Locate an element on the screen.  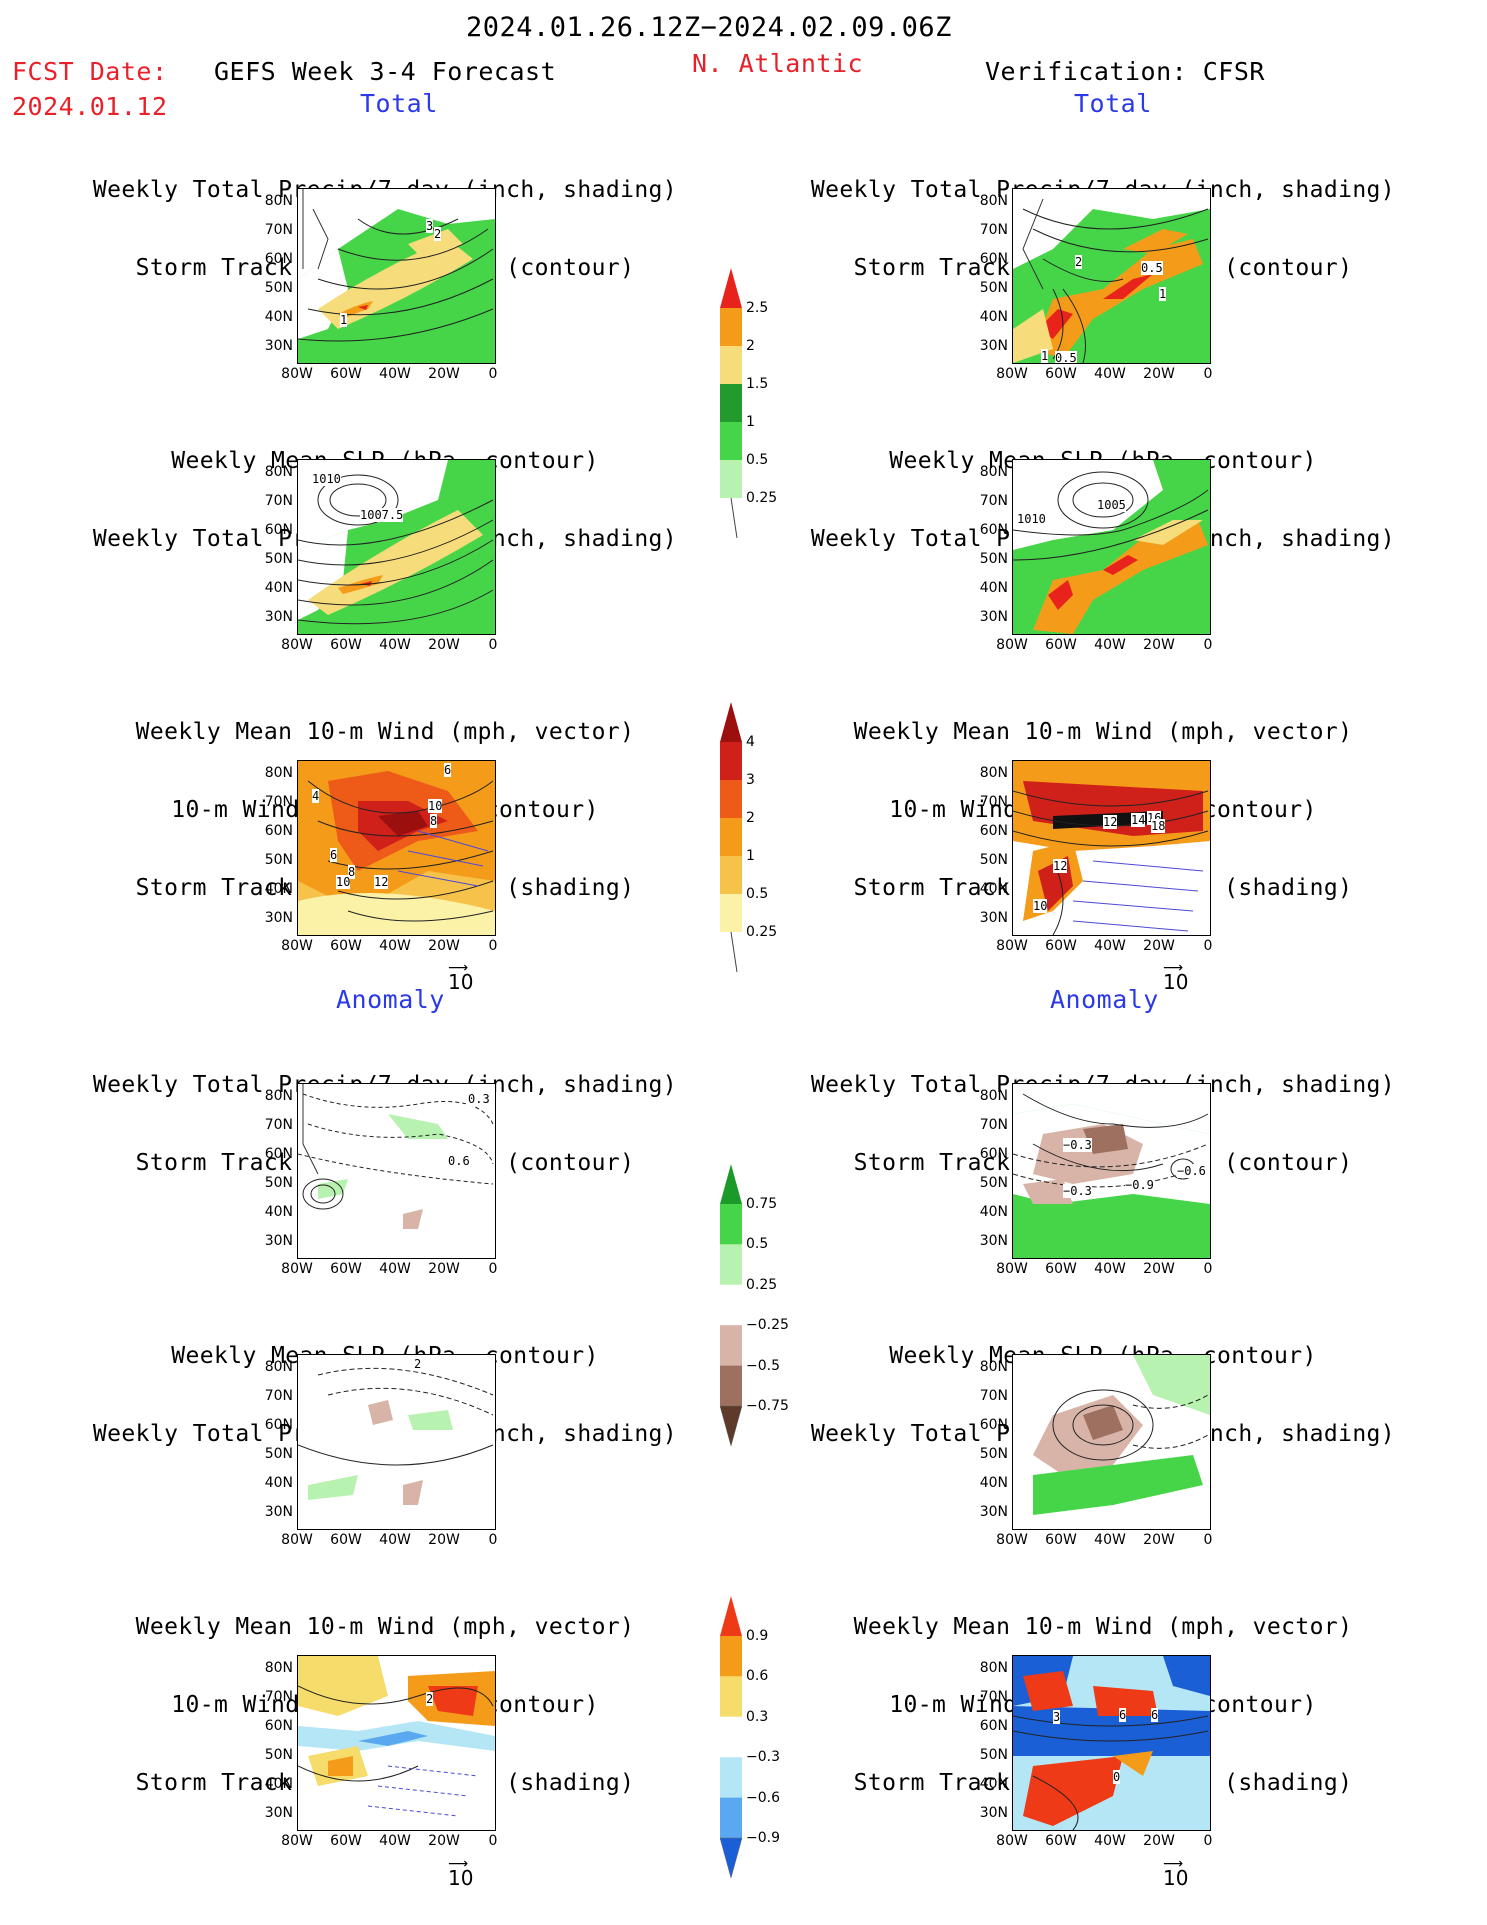
contour-label: 1 is located at coordinates (1045, 356).